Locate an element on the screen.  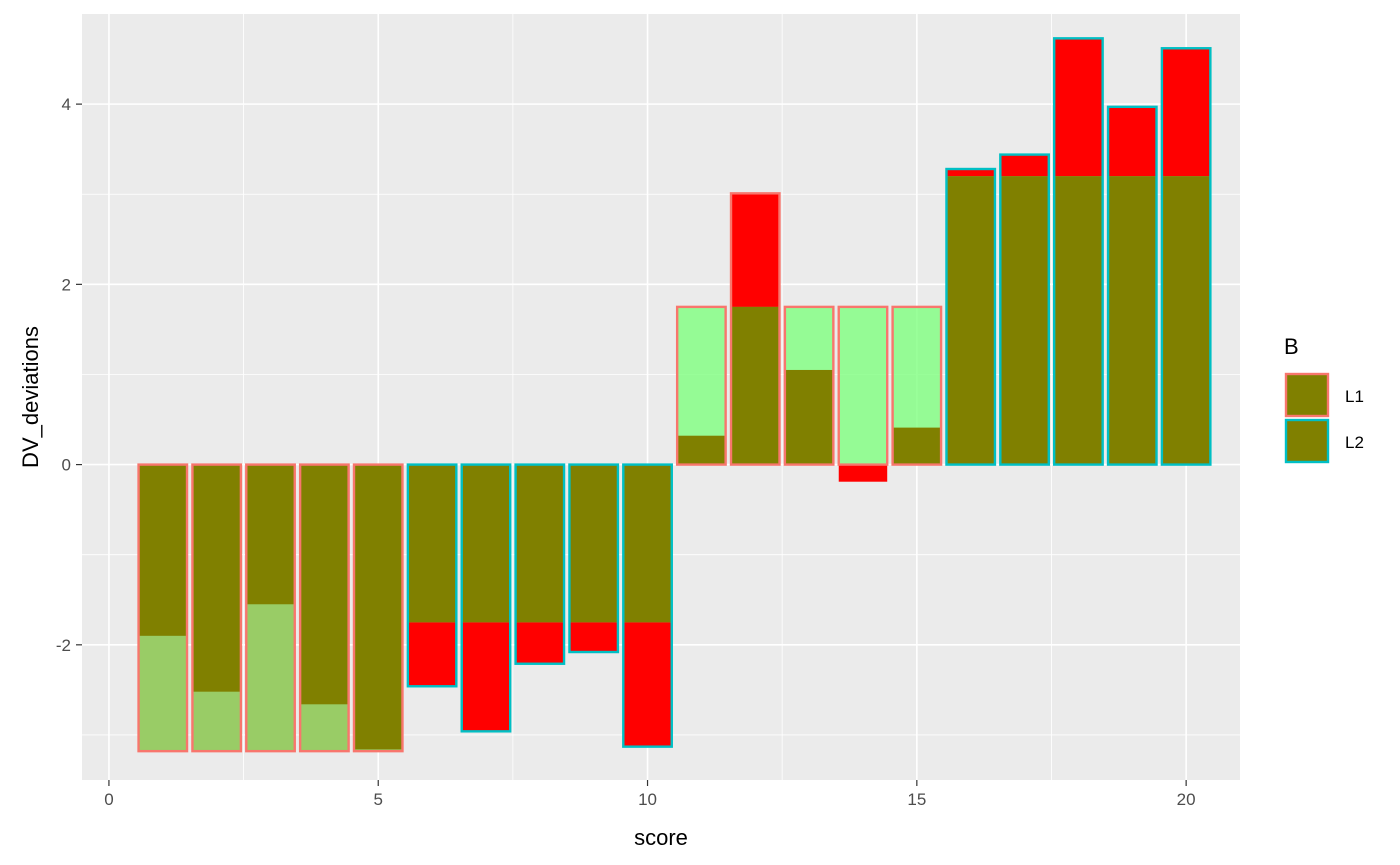
legend-label-l1: L1 is located at coordinates (1354, 396).